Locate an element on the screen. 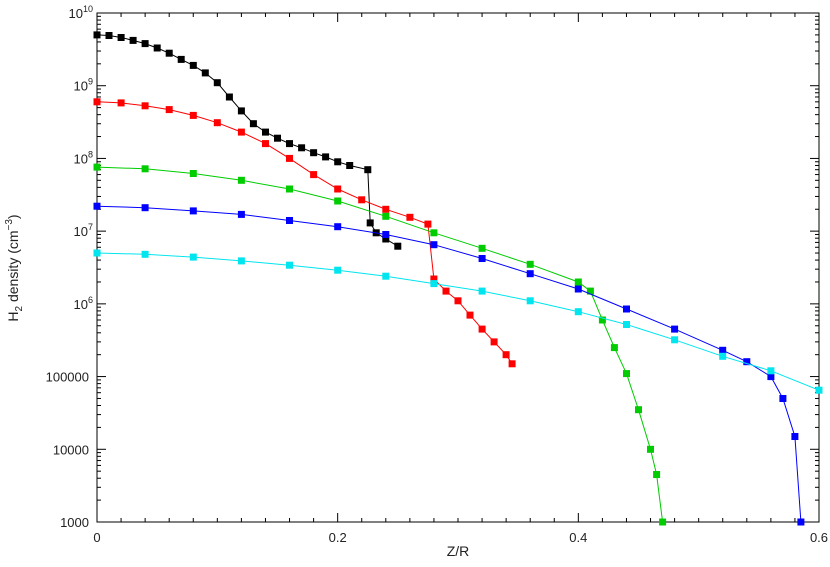 The width and height of the screenshot is (830, 567). x-tick-labels: 0 0.2 0.4 0.6 is located at coordinates (460, 537).